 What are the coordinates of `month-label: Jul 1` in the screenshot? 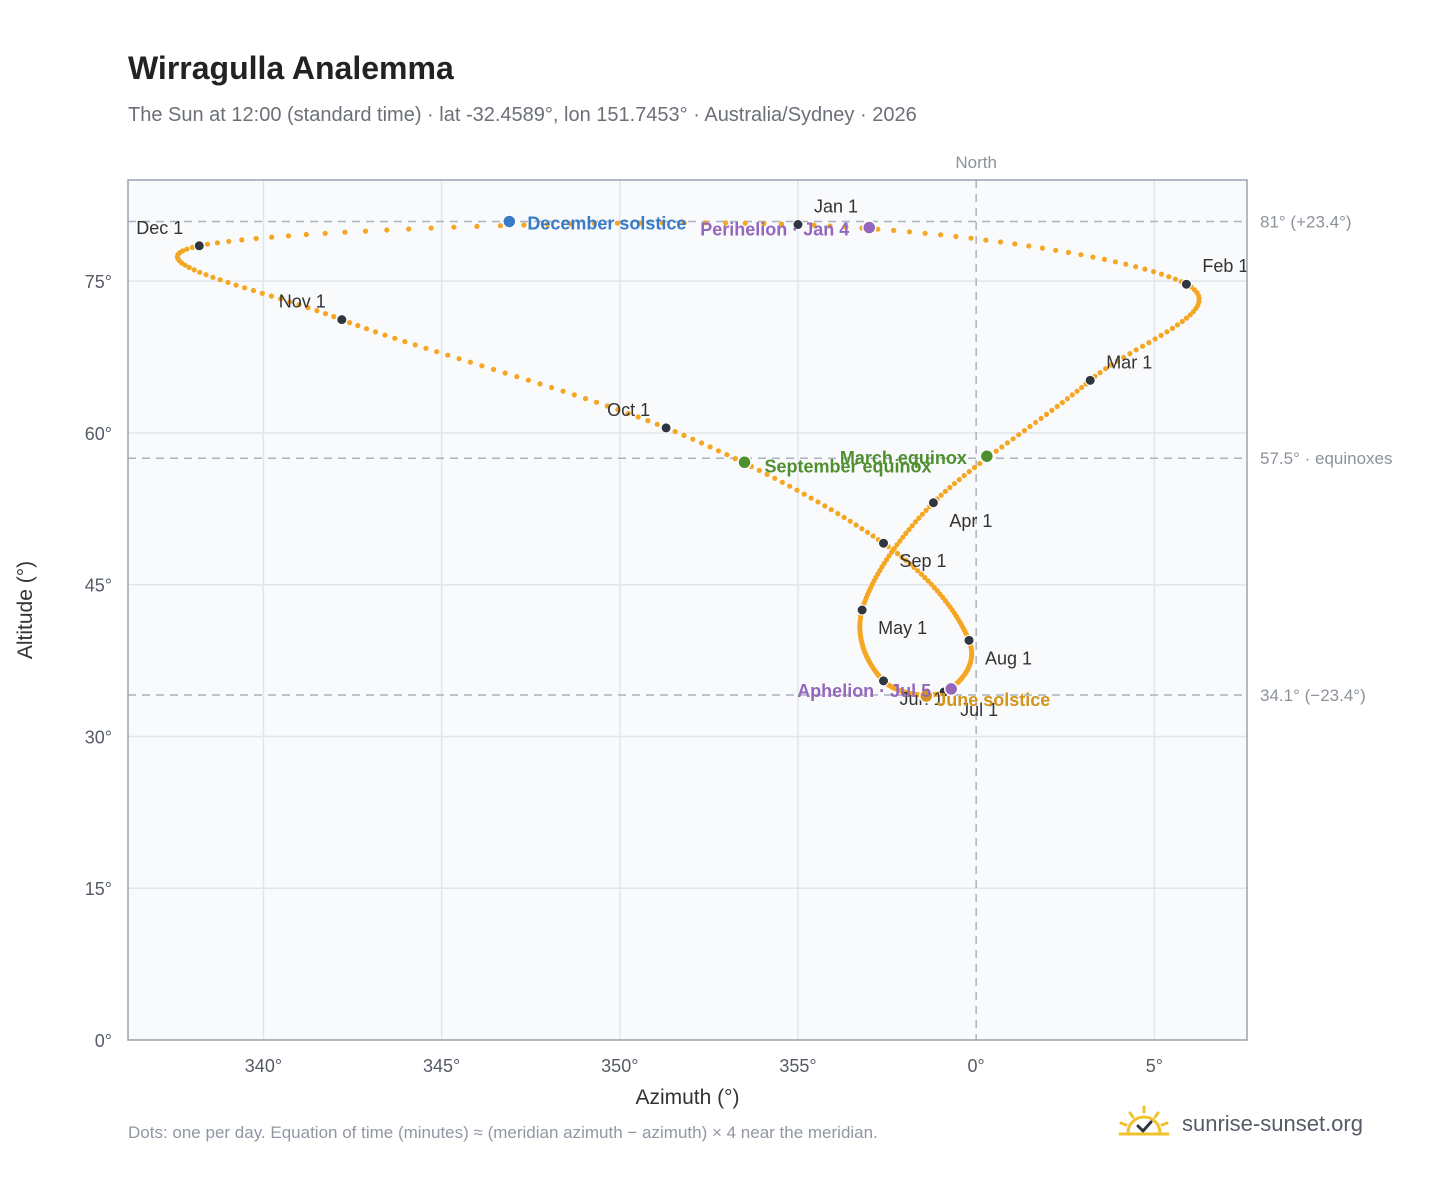 It's located at (979, 710).